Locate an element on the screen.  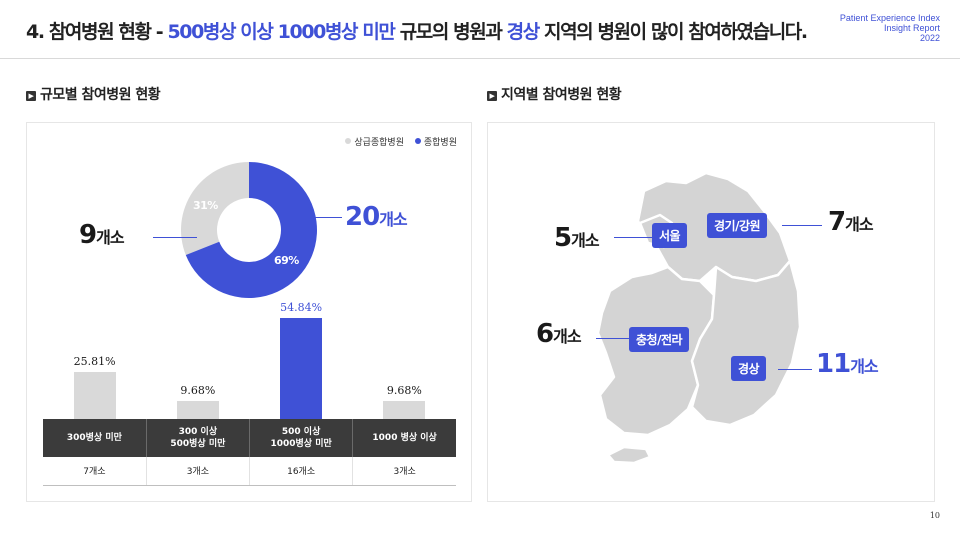
korea-map is located at coordinates (699, 317).